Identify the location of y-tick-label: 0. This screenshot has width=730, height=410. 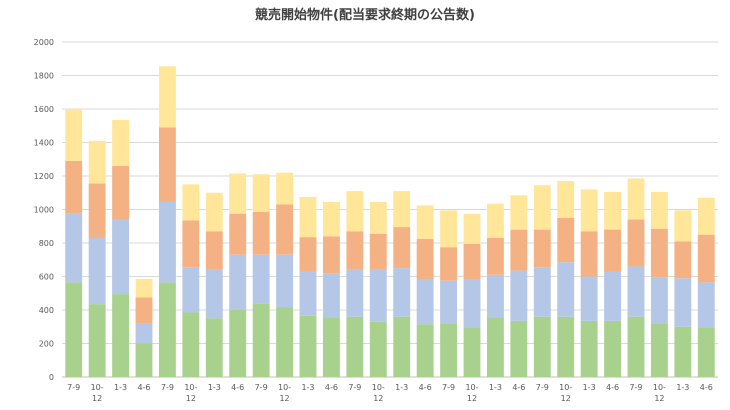
(51, 377).